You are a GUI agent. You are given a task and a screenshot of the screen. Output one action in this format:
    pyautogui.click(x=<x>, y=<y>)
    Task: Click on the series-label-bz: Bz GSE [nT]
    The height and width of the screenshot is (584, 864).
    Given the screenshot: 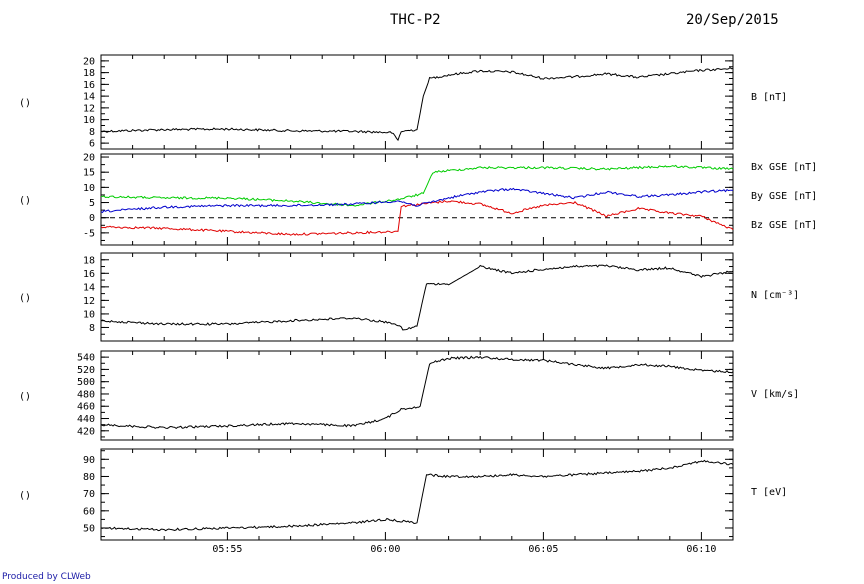 What is the action you would take?
    pyautogui.click(x=784, y=225)
    